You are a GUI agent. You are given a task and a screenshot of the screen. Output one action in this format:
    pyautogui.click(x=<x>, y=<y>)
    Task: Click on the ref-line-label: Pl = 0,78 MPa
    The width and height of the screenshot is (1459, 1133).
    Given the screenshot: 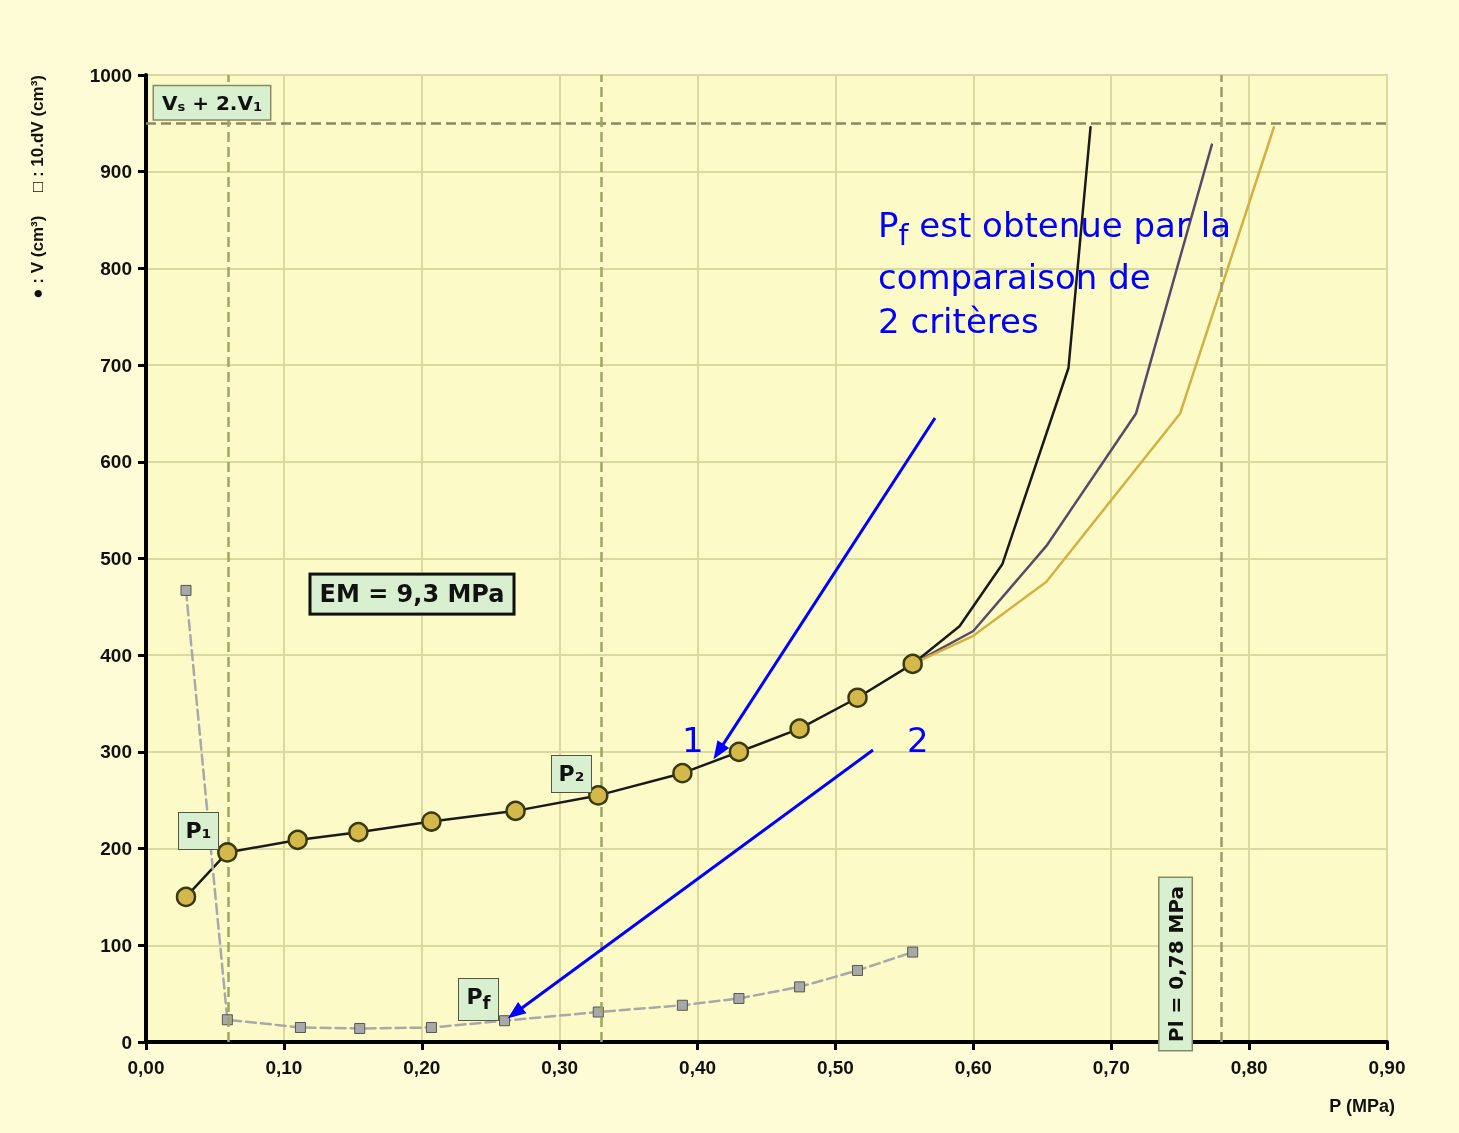 What is the action you would take?
    pyautogui.click(x=1175, y=963)
    